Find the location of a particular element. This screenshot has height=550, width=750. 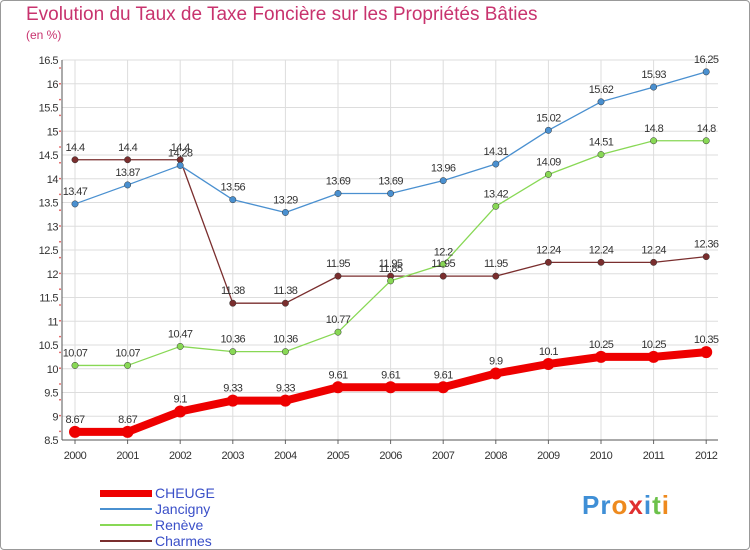

x-tick-label: 2000 is located at coordinates (75, 456).